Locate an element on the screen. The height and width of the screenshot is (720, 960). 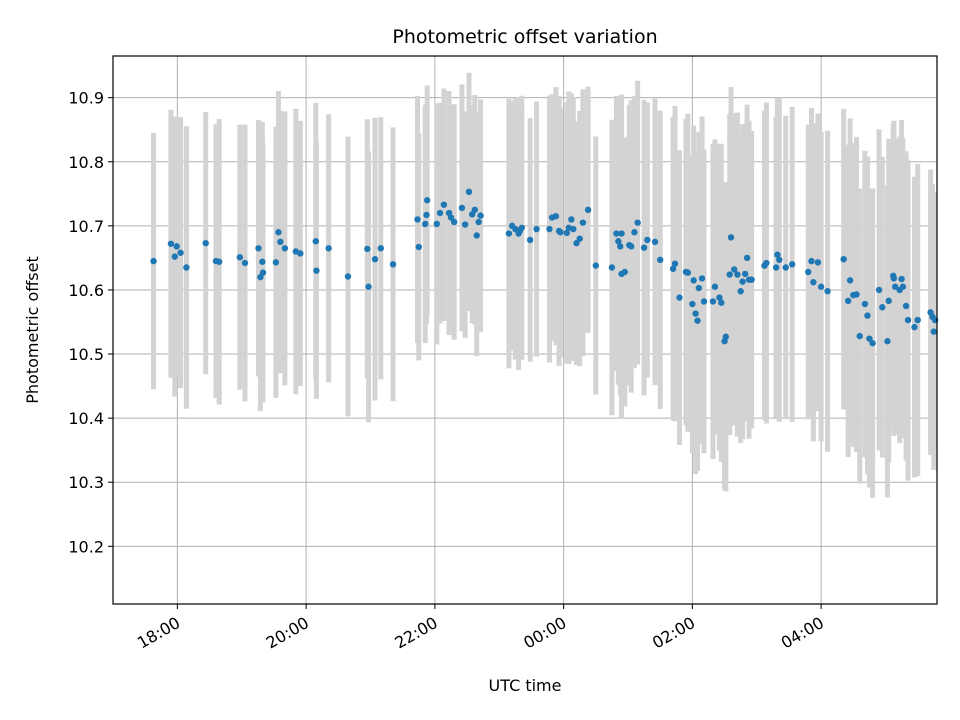
x-axis-label: UTC time is located at coordinates (525, 685).